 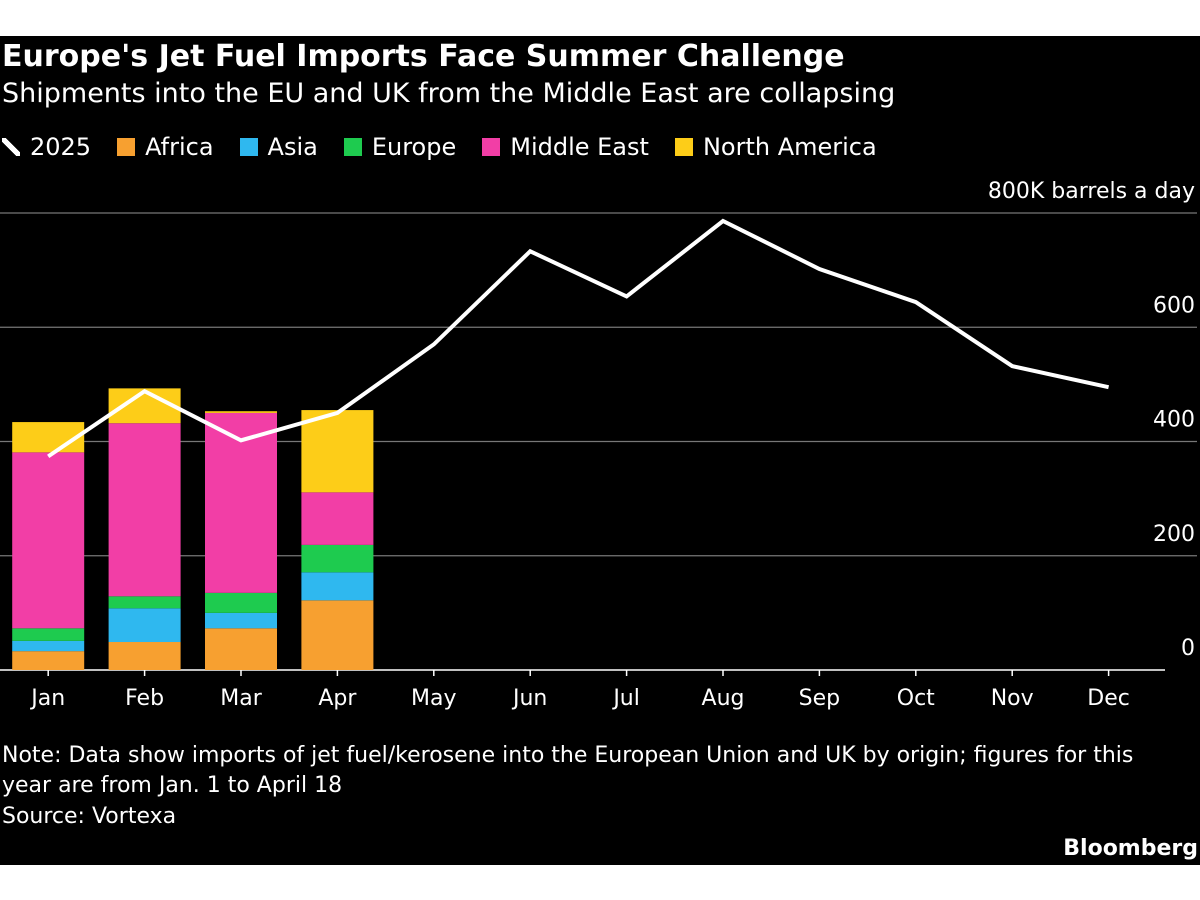 I want to click on legend-label: Middle East, so click(x=579, y=147).